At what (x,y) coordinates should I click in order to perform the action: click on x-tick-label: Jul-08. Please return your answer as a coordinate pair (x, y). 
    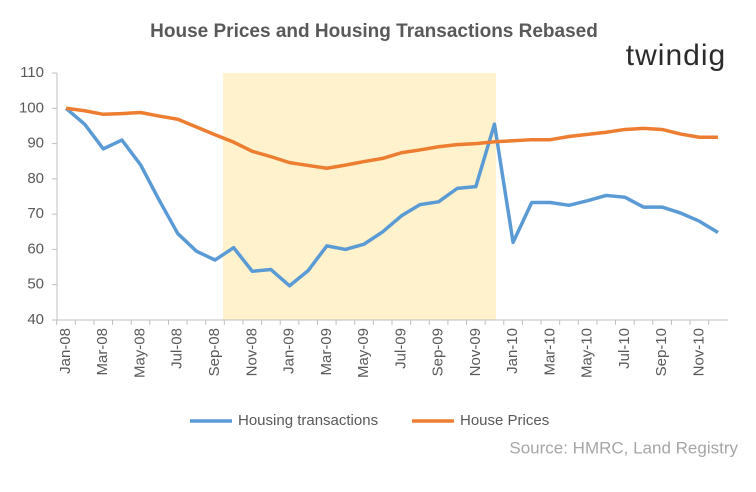
    Looking at the image, I should click on (177, 348).